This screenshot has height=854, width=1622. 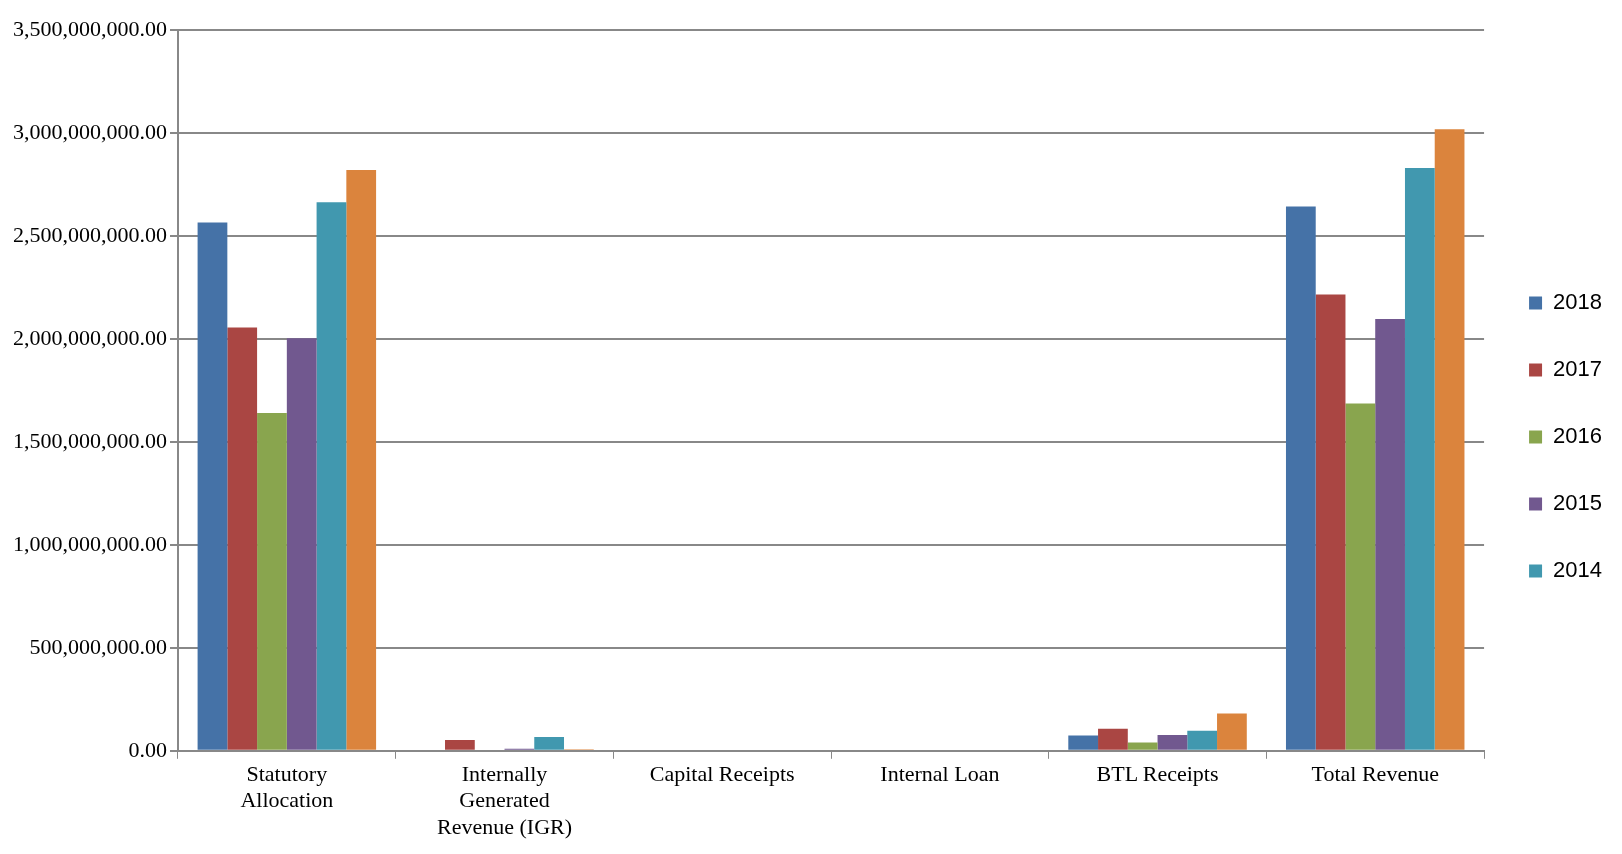 What do you see at coordinates (1578, 369) in the screenshot?
I see `legend-label: 2017` at bounding box center [1578, 369].